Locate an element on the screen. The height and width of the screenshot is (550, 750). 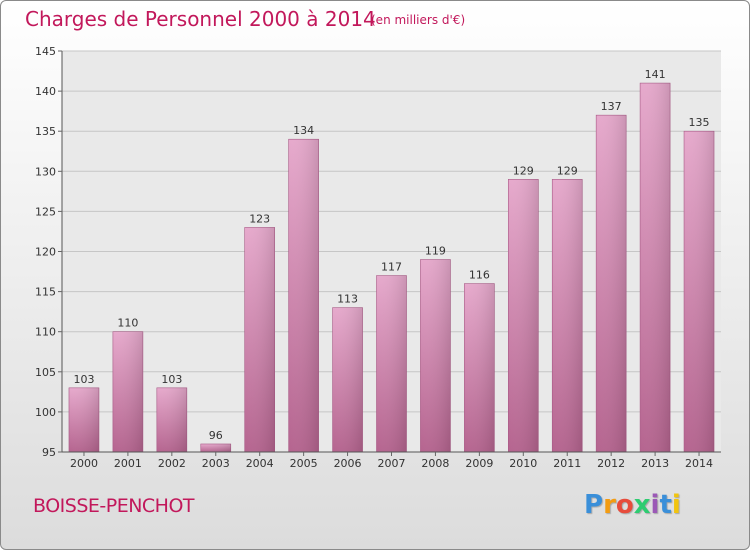
x-tick-label: 2005 is located at coordinates (304, 463).